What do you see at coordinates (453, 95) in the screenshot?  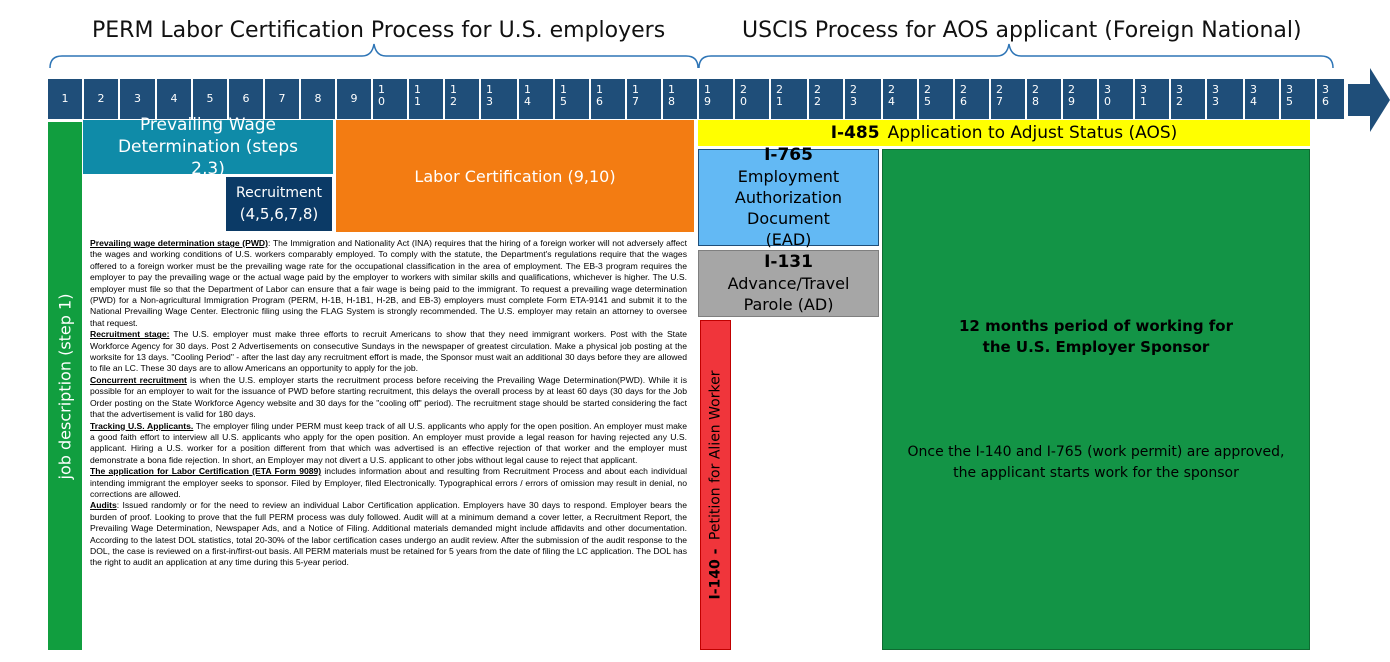 I see `timeline-step-label: 12` at bounding box center [453, 95].